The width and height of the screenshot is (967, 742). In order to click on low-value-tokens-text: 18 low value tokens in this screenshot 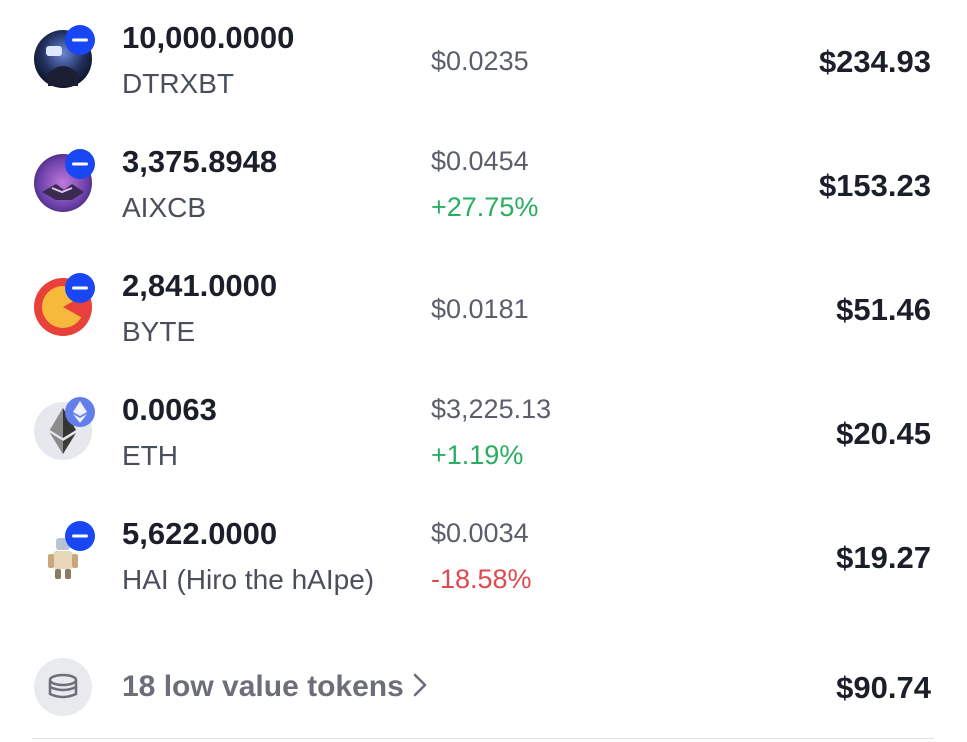, I will do `click(263, 686)`.